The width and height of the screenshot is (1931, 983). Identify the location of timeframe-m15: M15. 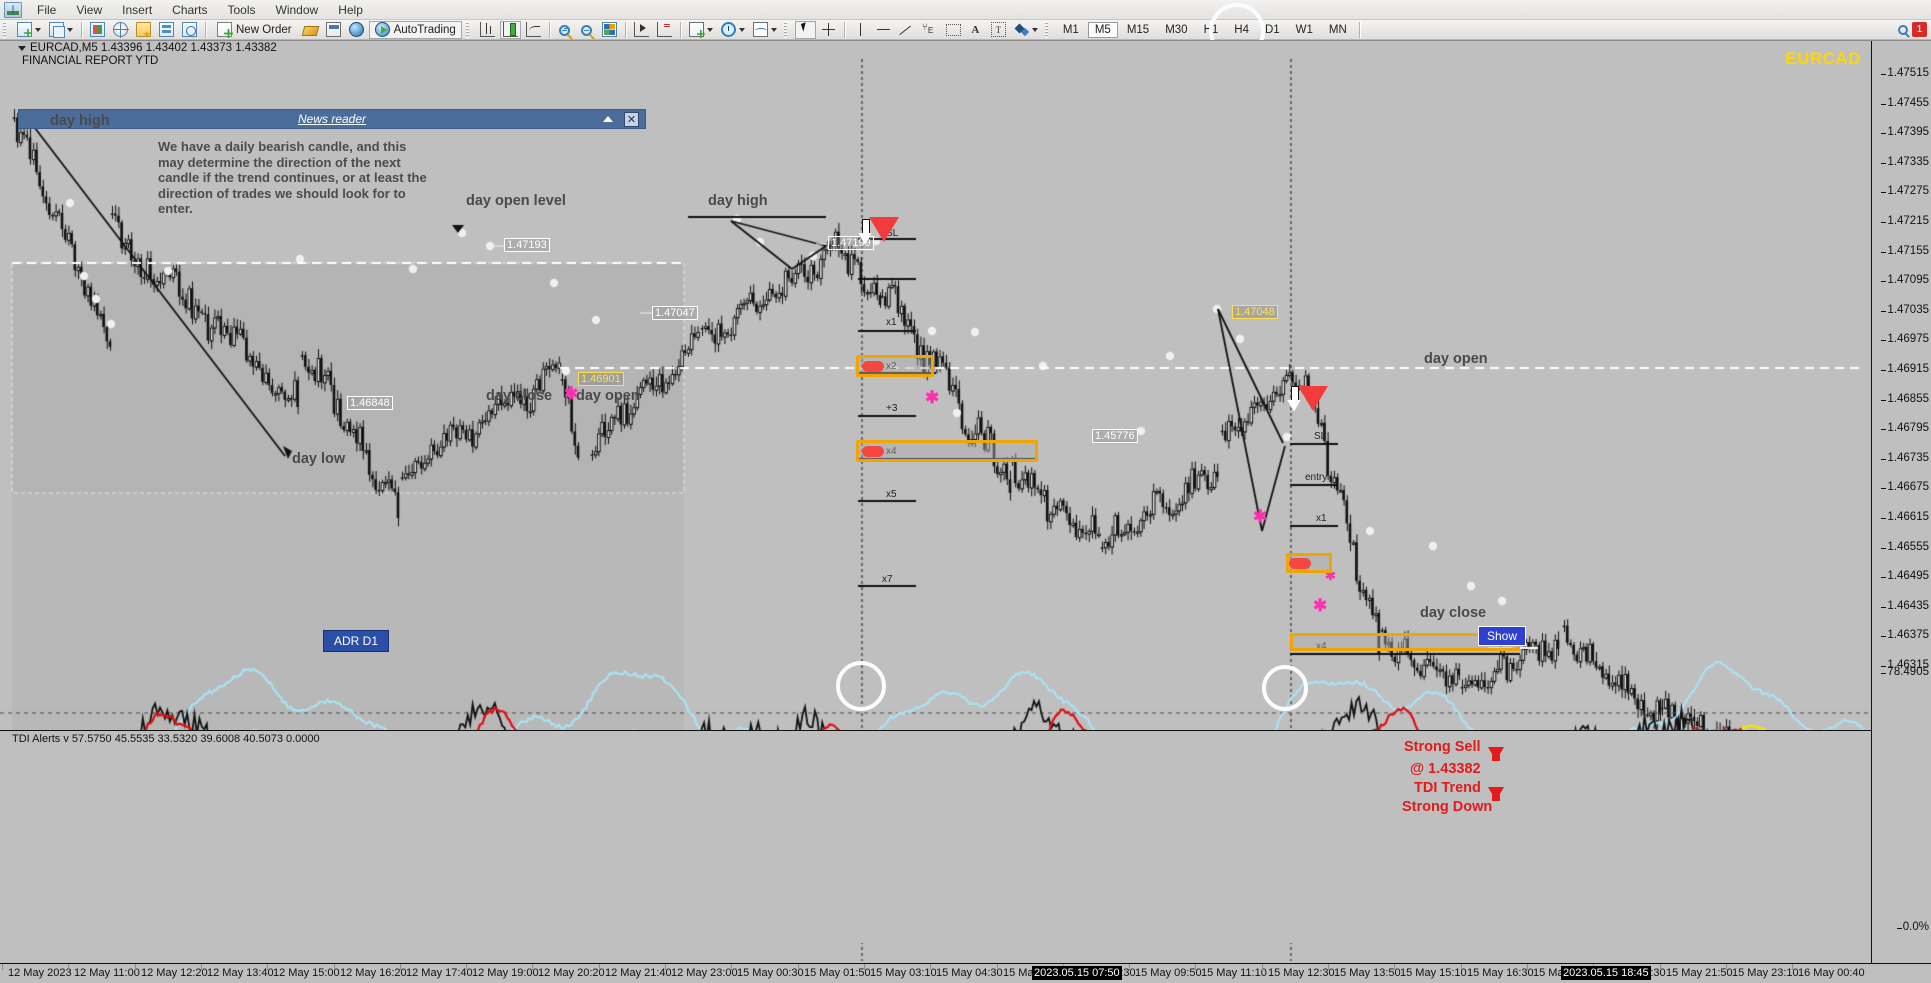
(1138, 29).